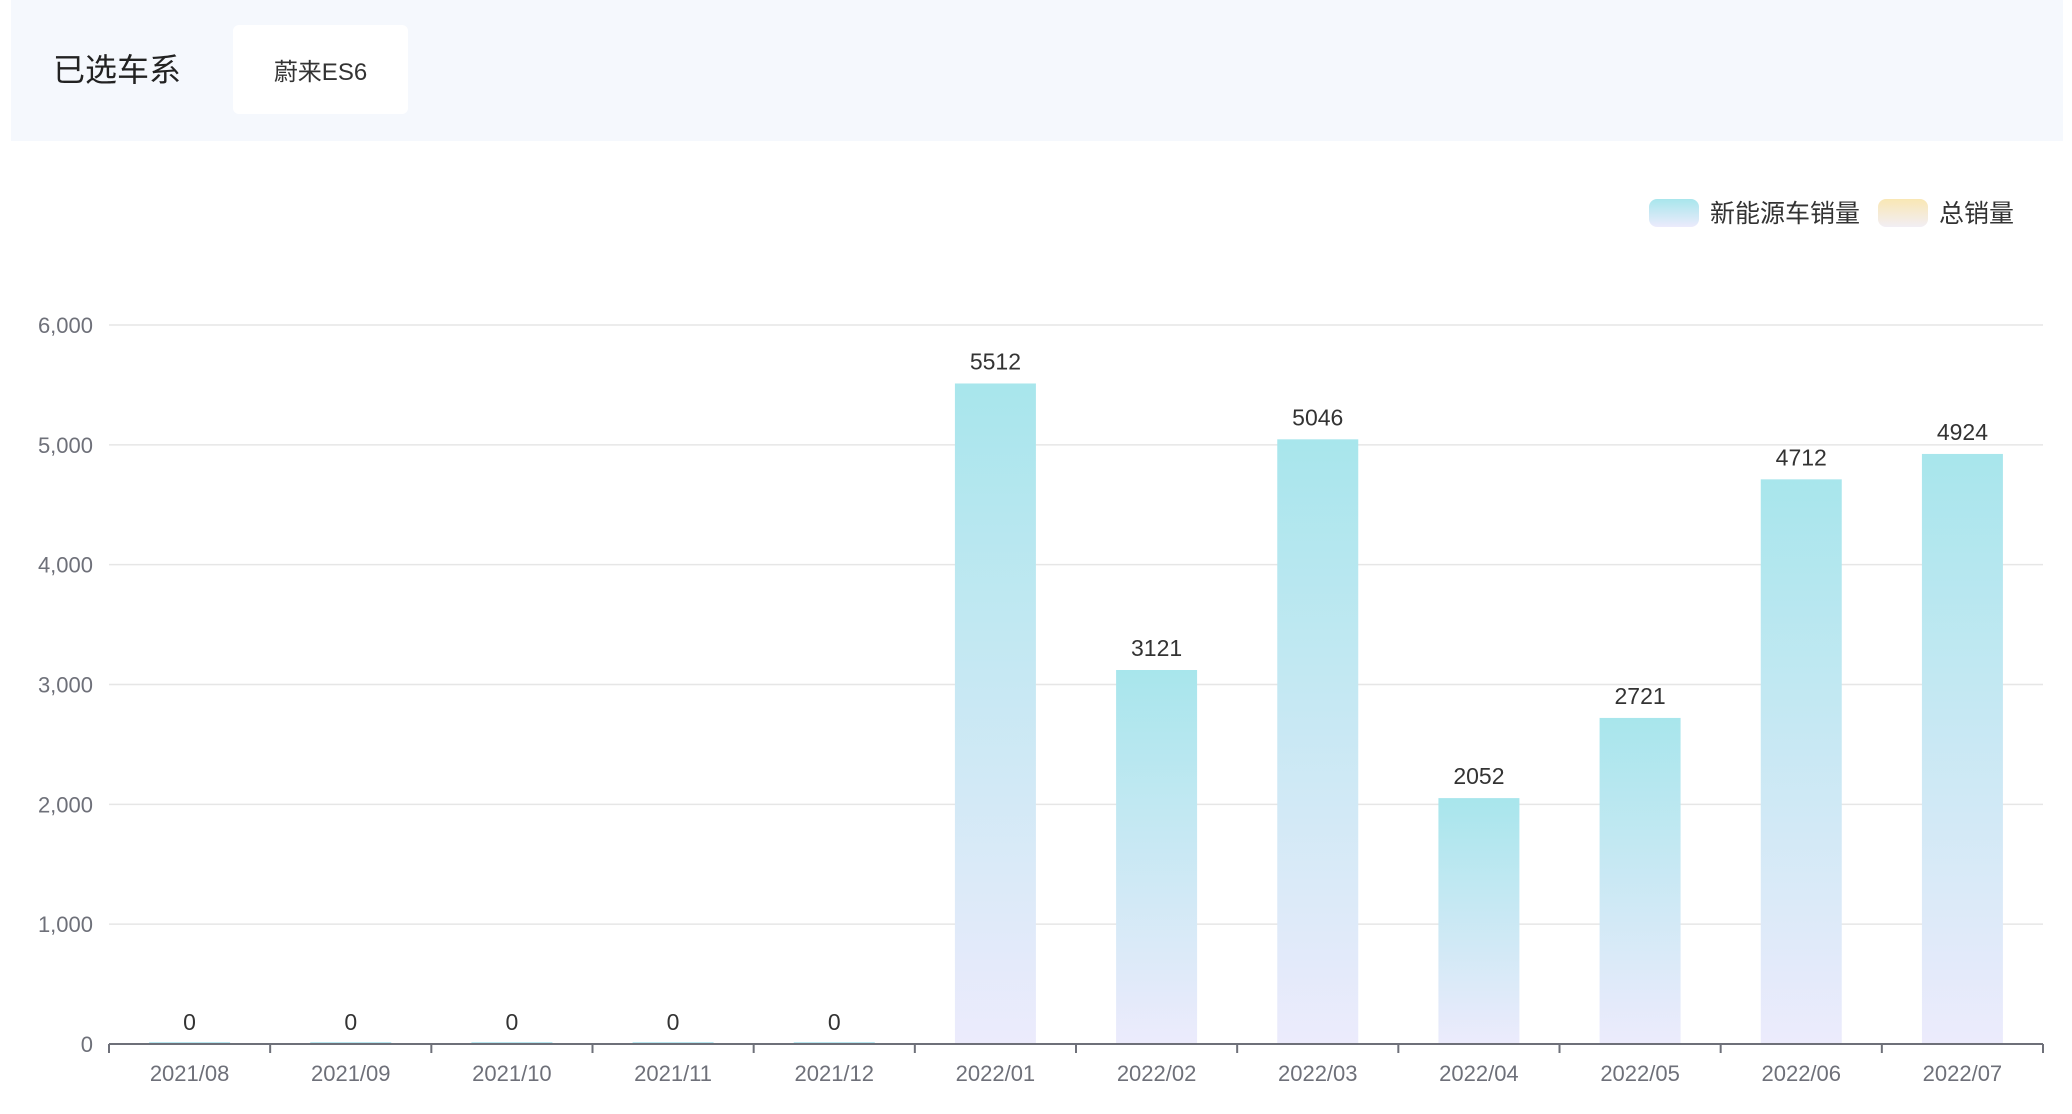 This screenshot has width=2072, height=1114. I want to click on x-tick-label: 2021/12, so click(834, 1073).